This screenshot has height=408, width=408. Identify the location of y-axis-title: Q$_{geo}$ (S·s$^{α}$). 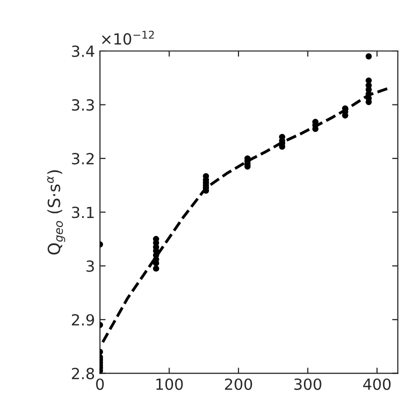
(56, 212).